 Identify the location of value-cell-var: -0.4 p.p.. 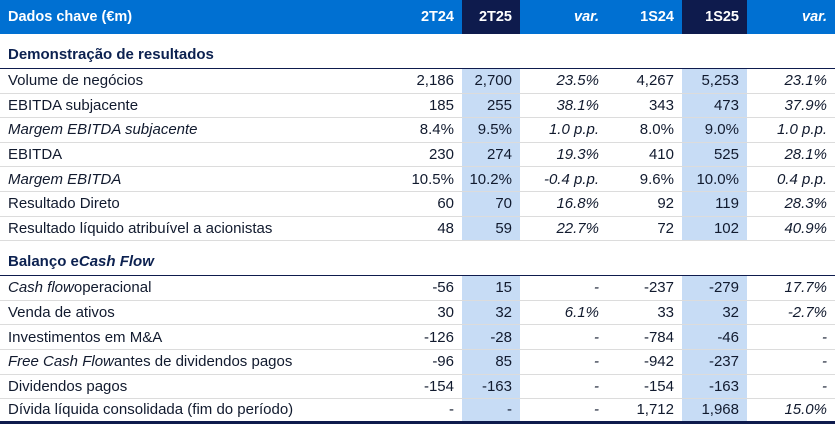
(571, 179).